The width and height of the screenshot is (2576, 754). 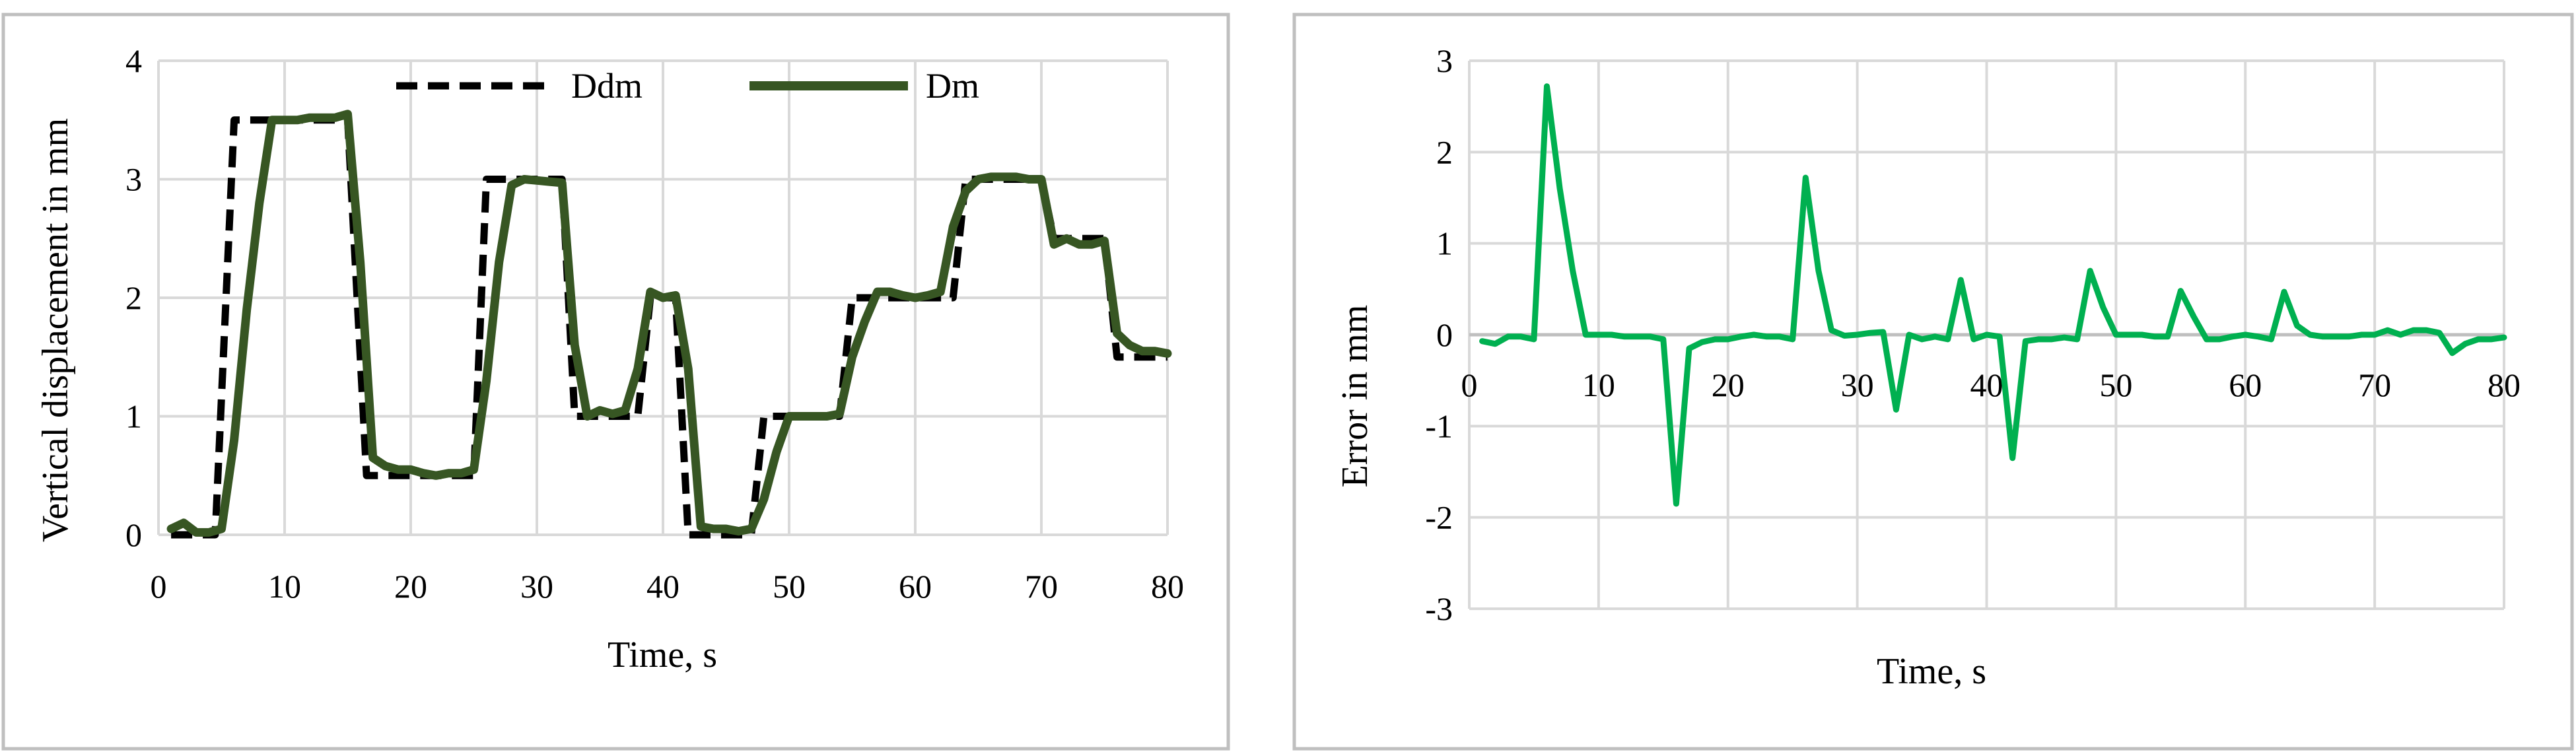 I want to click on right-x-tick-label: 70, so click(x=2375, y=384).